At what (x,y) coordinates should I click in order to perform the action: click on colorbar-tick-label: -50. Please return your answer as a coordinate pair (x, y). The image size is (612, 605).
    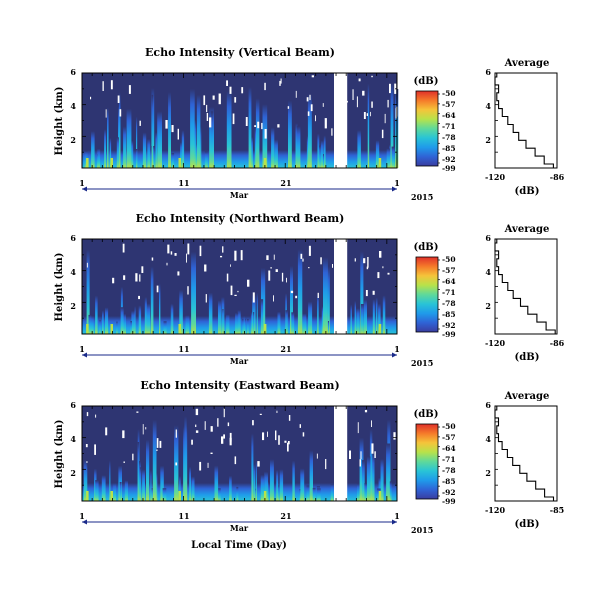
    Looking at the image, I should click on (449, 259).